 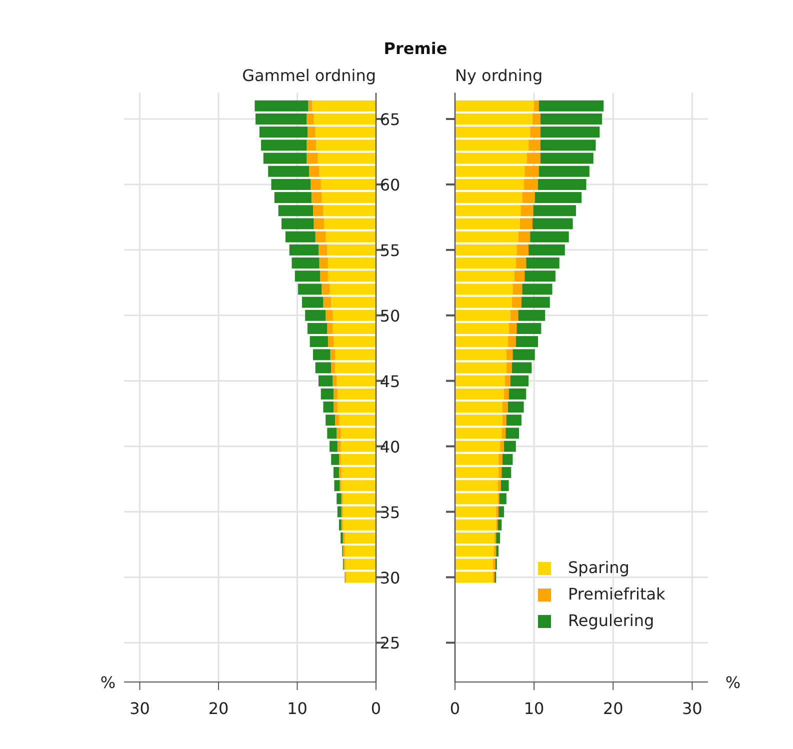 I want to click on y-tick-label: 25, so click(x=390, y=643).